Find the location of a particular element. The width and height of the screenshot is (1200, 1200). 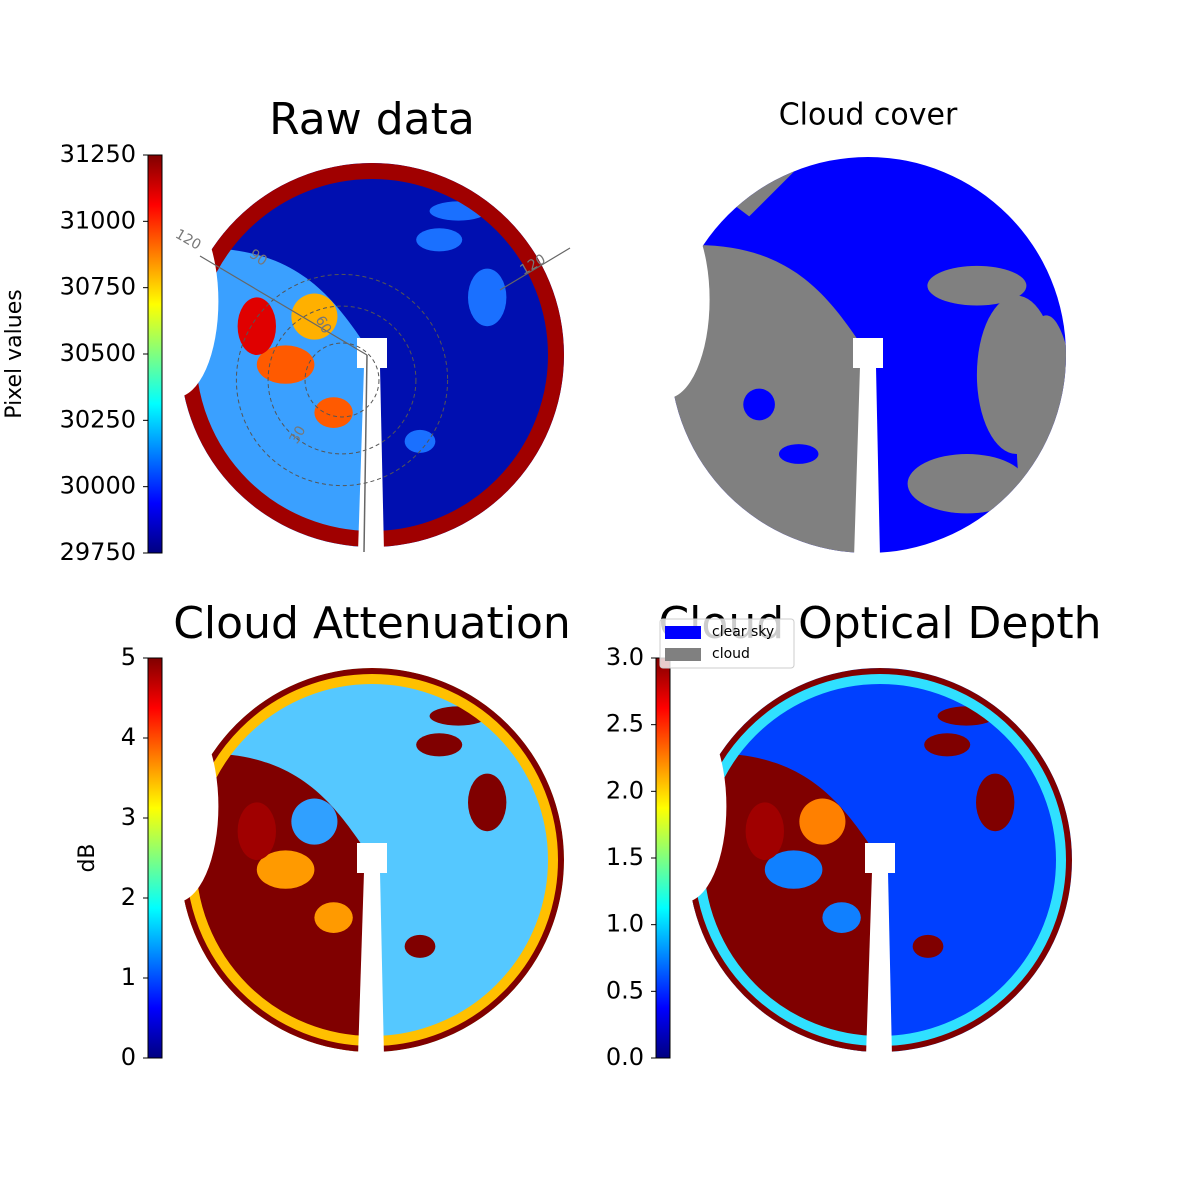

colorbar-tick-label: 2.0 is located at coordinates (625, 790).